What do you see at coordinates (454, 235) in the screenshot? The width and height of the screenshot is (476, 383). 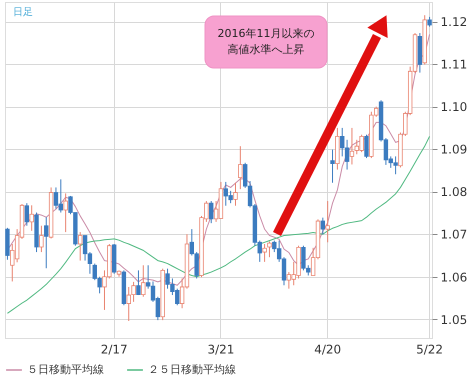 I see `y-tick-label: 1.07` at bounding box center [454, 235].